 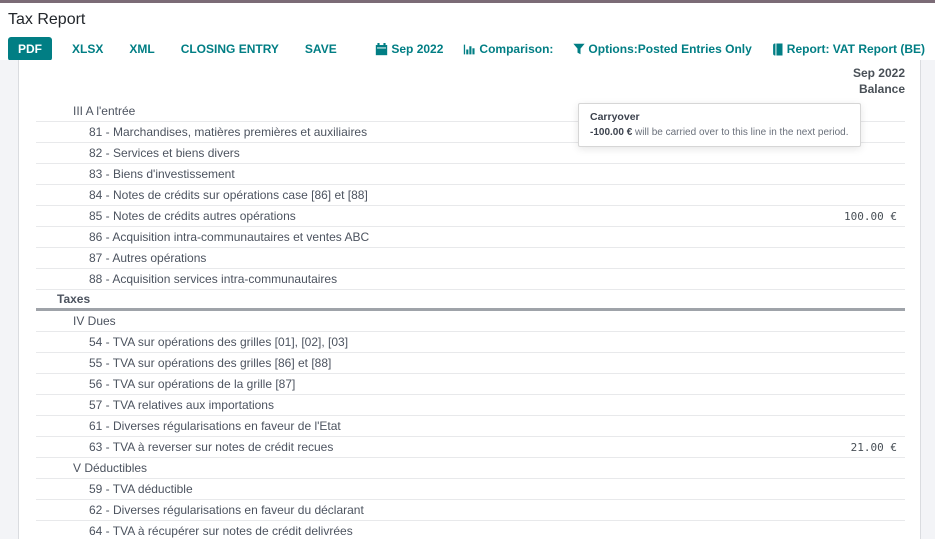 What do you see at coordinates (777, 49) in the screenshot?
I see `book-icon` at bounding box center [777, 49].